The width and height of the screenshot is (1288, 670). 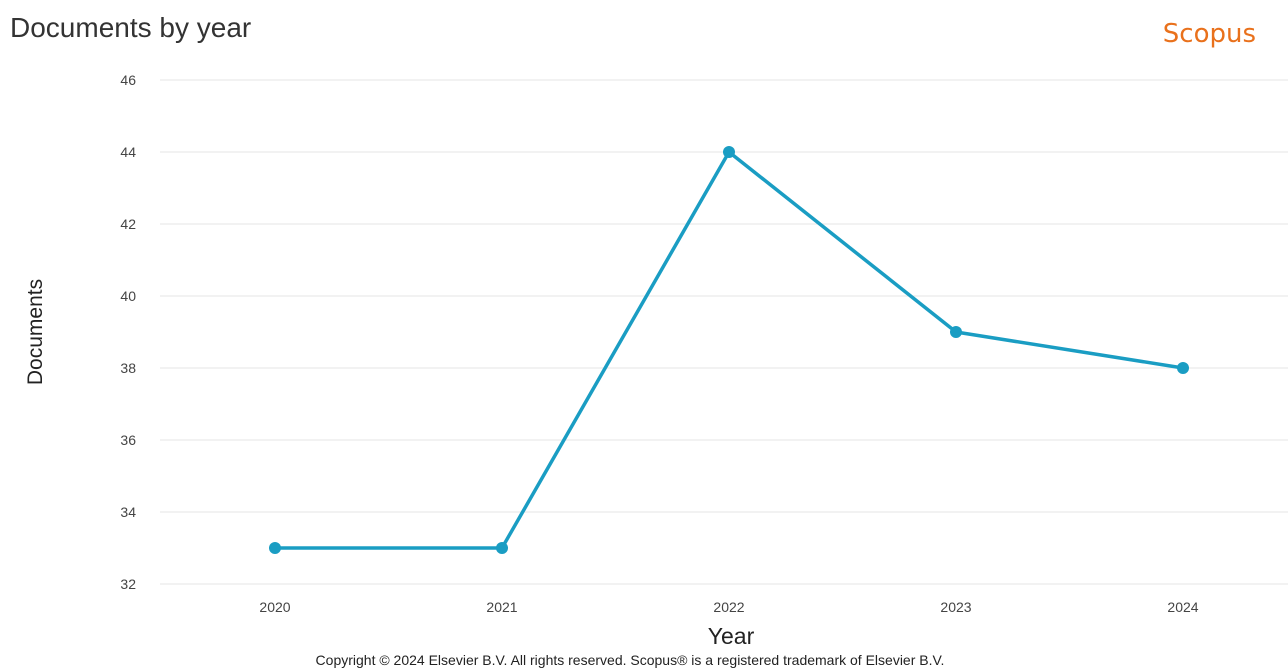 I want to click on scopus-logo: Scopus, so click(x=1209, y=34).